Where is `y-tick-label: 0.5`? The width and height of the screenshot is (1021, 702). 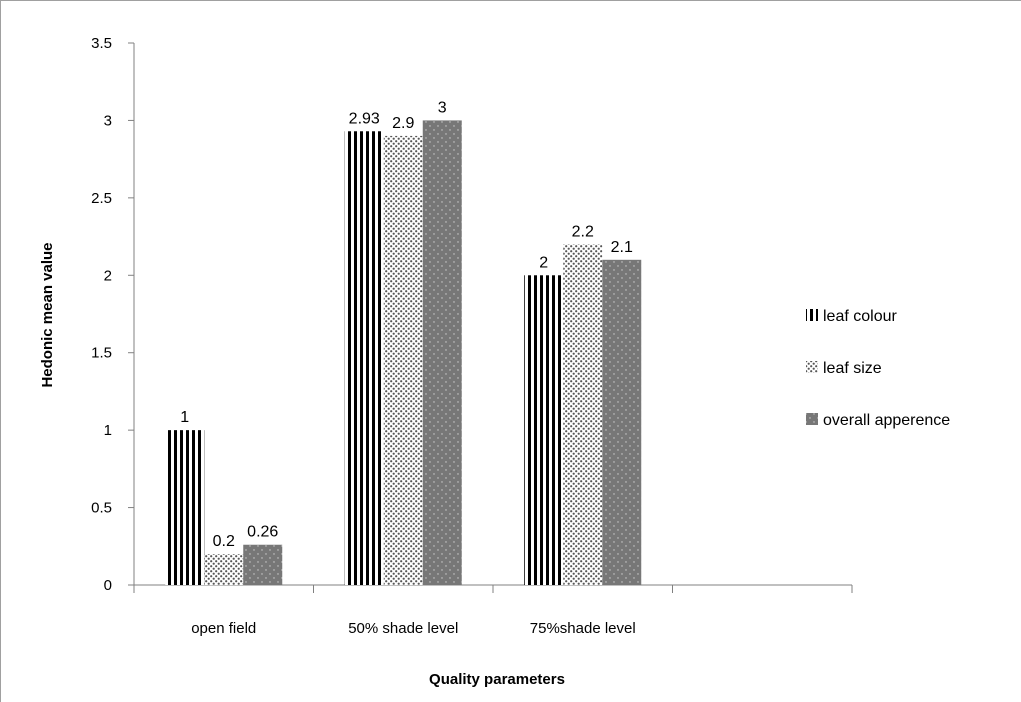
y-tick-label: 0.5 is located at coordinates (101, 508).